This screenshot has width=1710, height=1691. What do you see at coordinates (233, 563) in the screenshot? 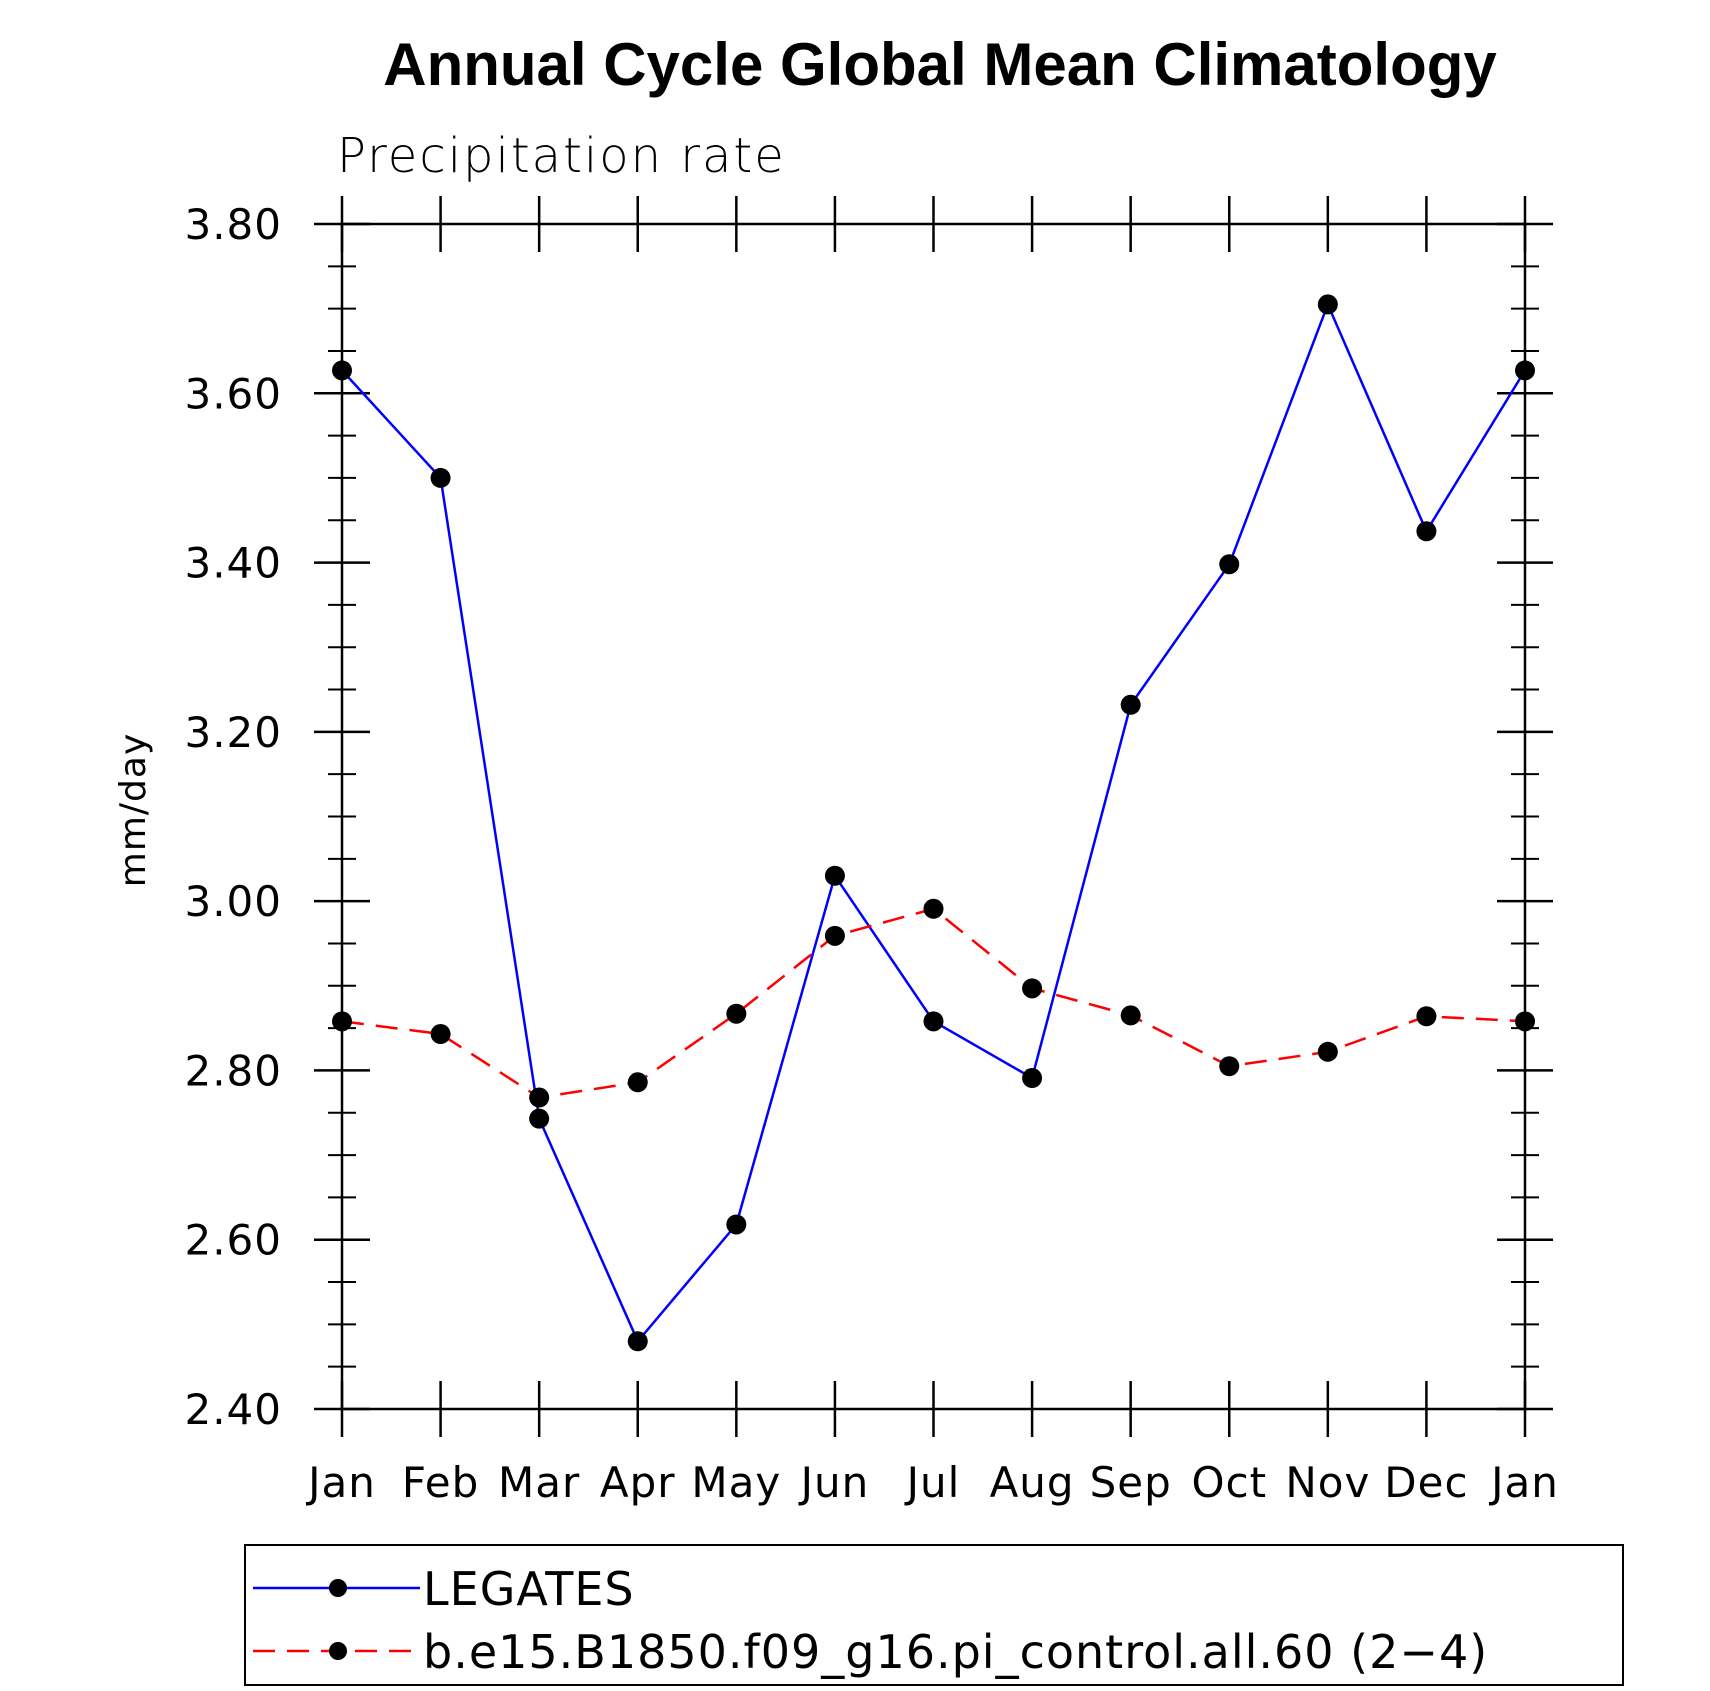
I see `y-tick-label: 3.40` at bounding box center [233, 563].